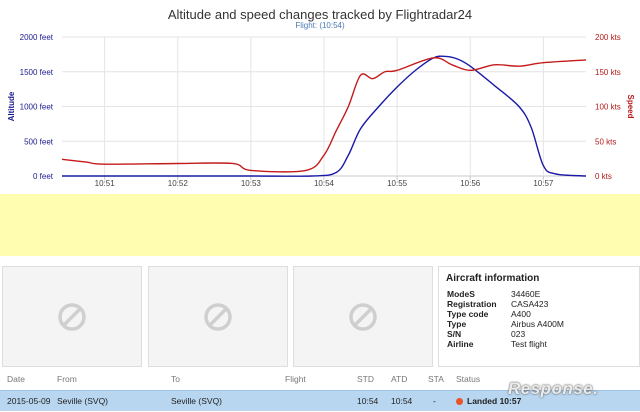 The width and height of the screenshot is (640, 412). What do you see at coordinates (468, 314) in the screenshot?
I see `info-key: Type code` at bounding box center [468, 314].